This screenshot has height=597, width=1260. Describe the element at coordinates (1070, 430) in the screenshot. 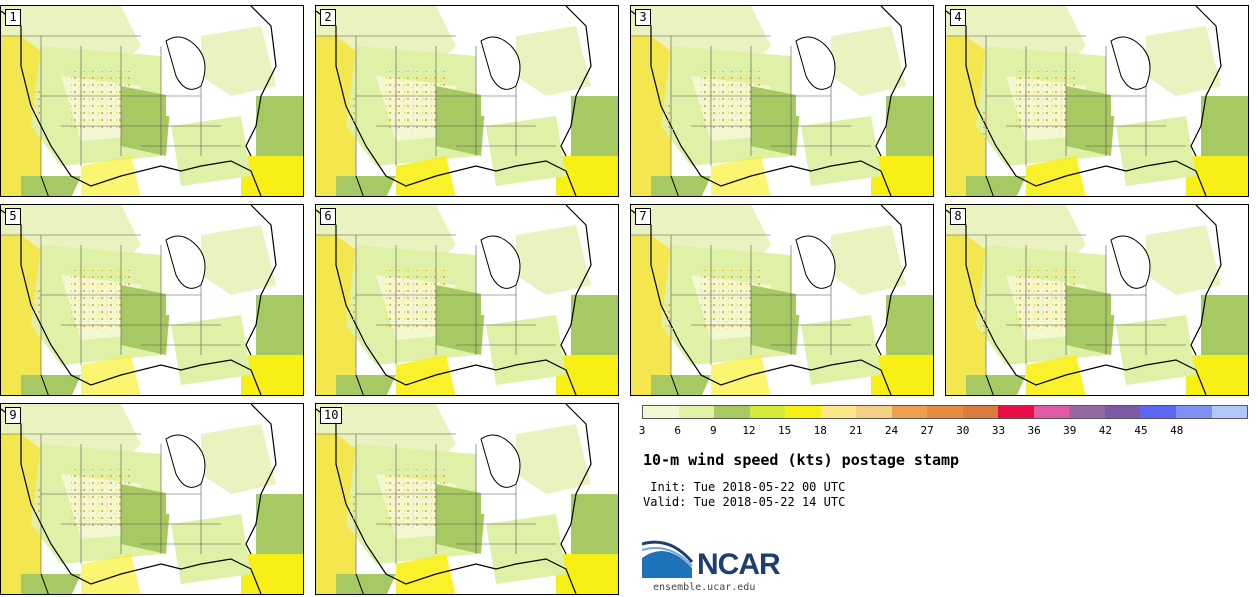

I see `colorbar-tick-label: 39` at that location.